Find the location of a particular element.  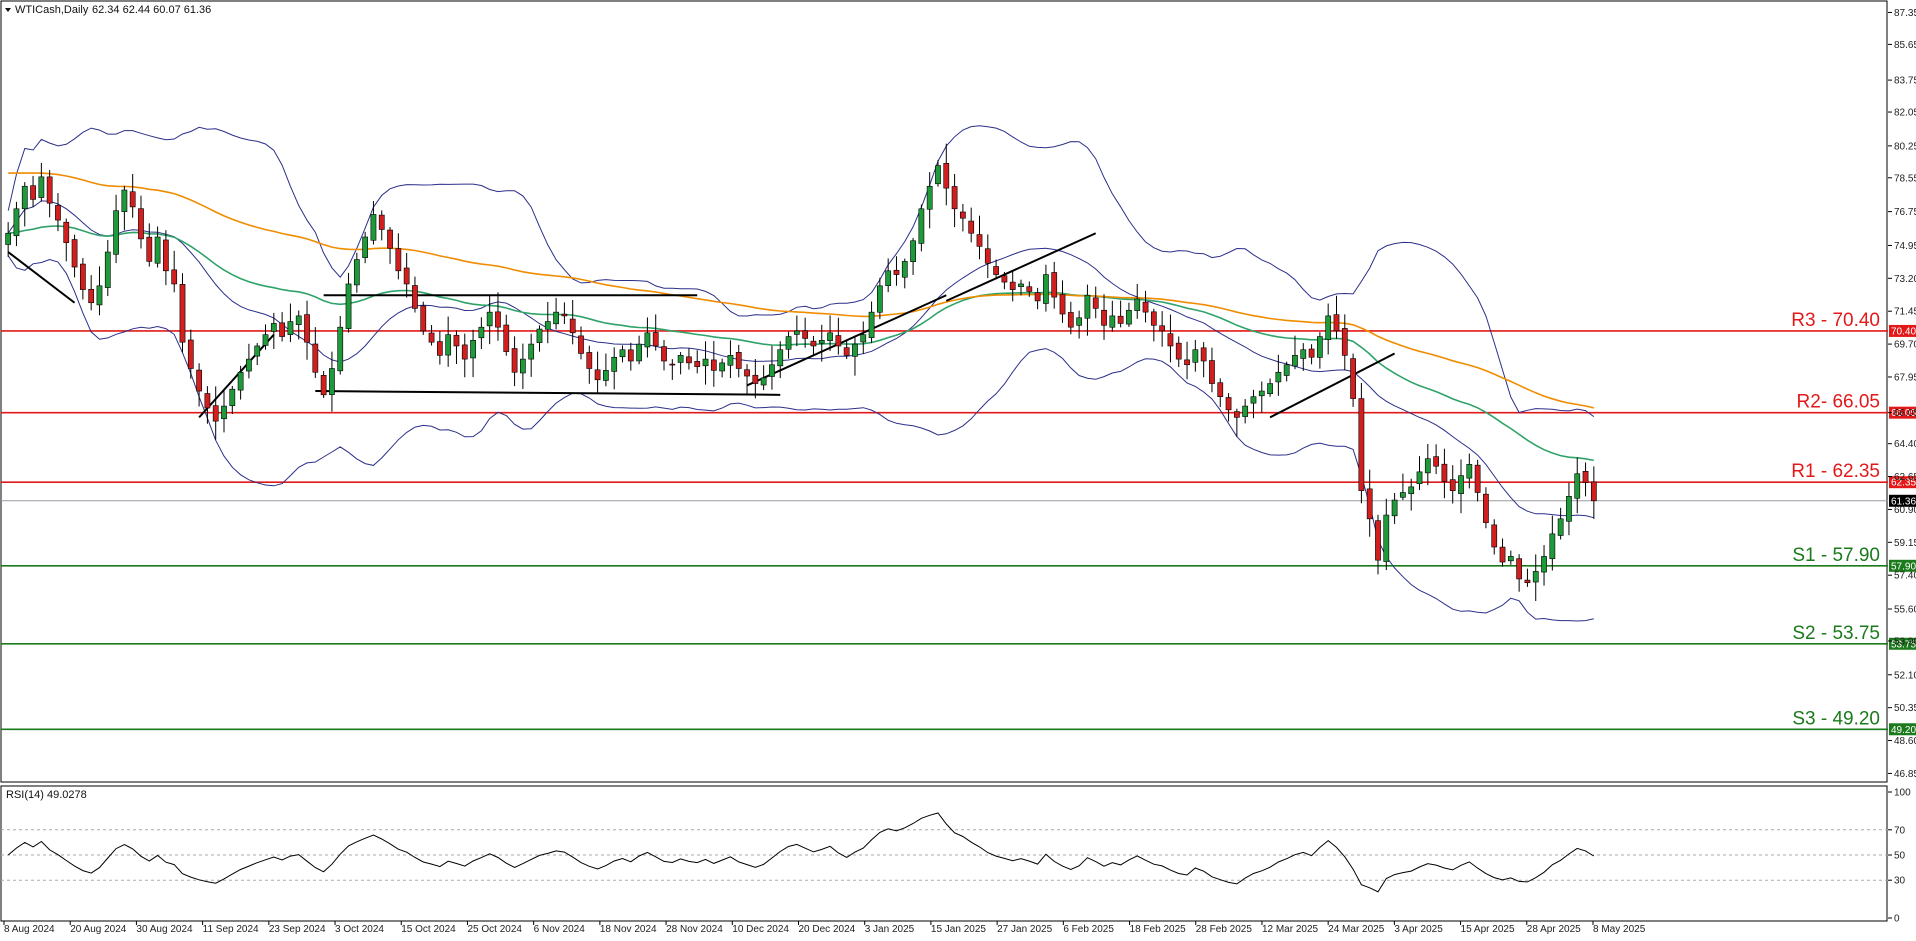

ohlc-readout: 62.34 62.44 60.07 61.36 is located at coordinates (151, 10).